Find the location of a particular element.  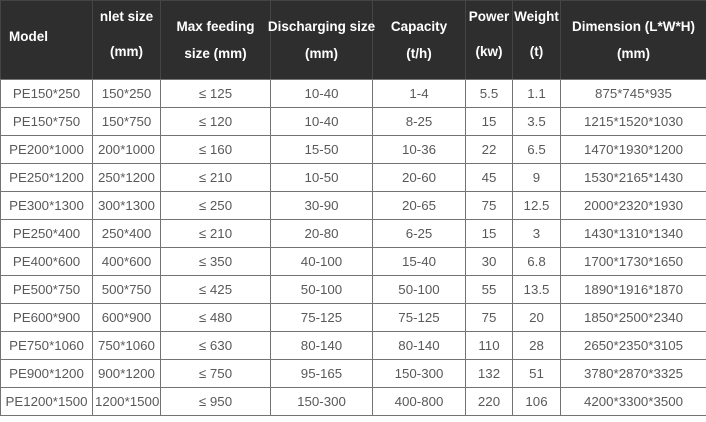

cell-dimension: 3780*2870*3325 is located at coordinates (633, 373).